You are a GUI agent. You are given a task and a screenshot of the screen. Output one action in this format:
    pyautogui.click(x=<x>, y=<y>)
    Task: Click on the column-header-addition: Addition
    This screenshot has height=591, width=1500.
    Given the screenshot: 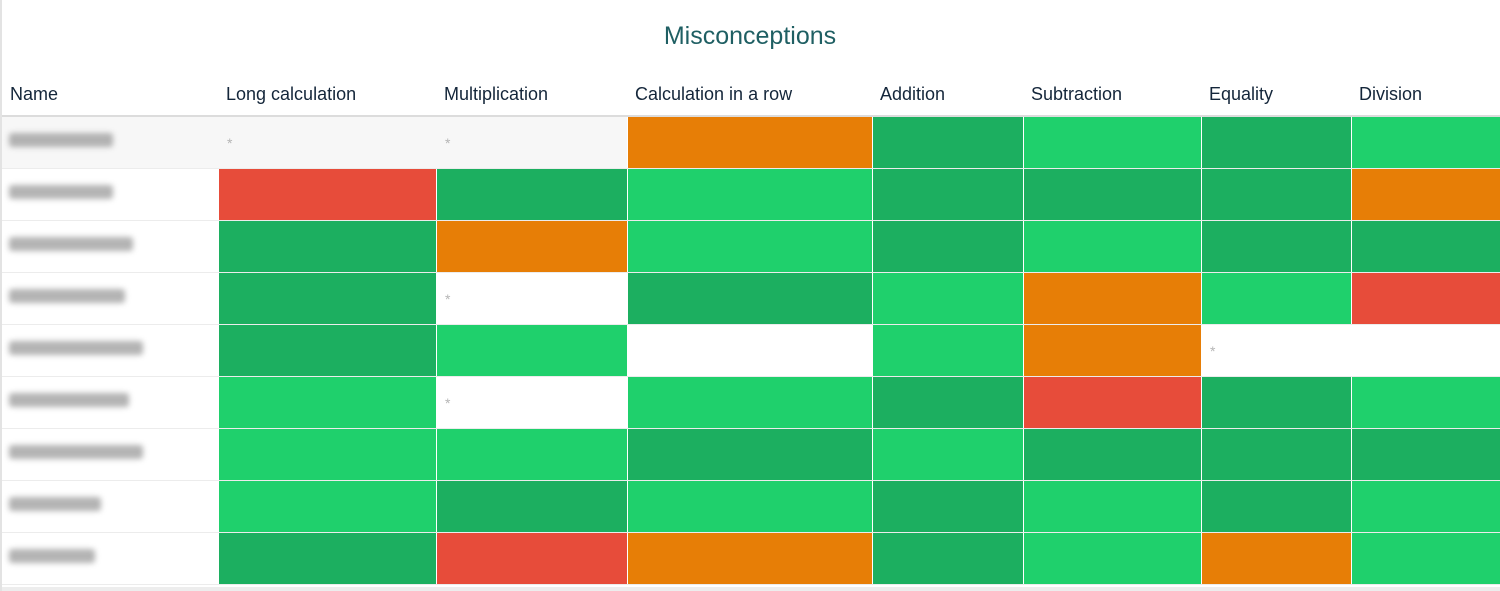 What is the action you would take?
    pyautogui.click(x=947, y=95)
    